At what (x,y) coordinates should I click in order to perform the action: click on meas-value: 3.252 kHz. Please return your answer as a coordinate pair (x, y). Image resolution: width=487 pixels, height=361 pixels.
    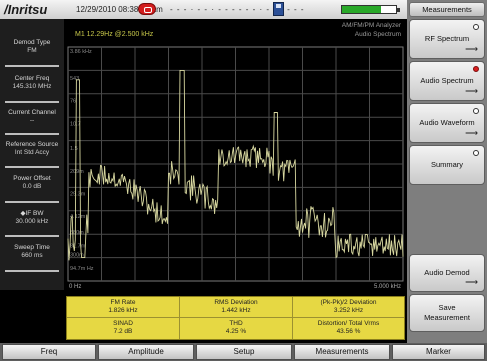
    Looking at the image, I should click on (348, 310).